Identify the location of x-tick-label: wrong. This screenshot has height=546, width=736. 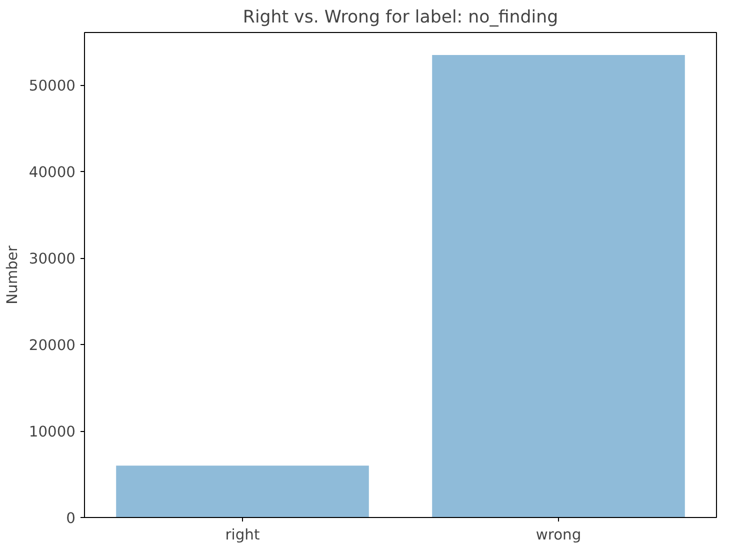
(559, 535).